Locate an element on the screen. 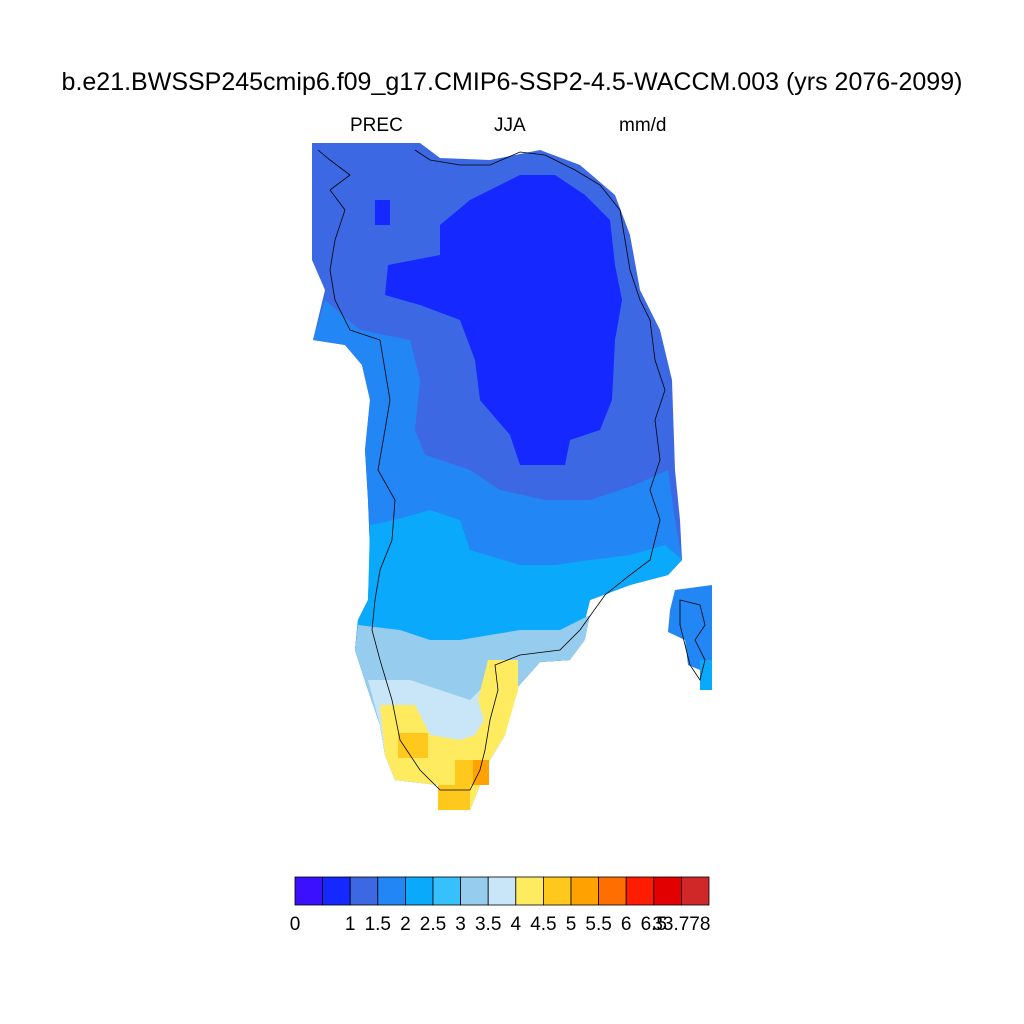 This screenshot has height=1024, width=1024. colorbar-label: 1 is located at coordinates (350, 924).